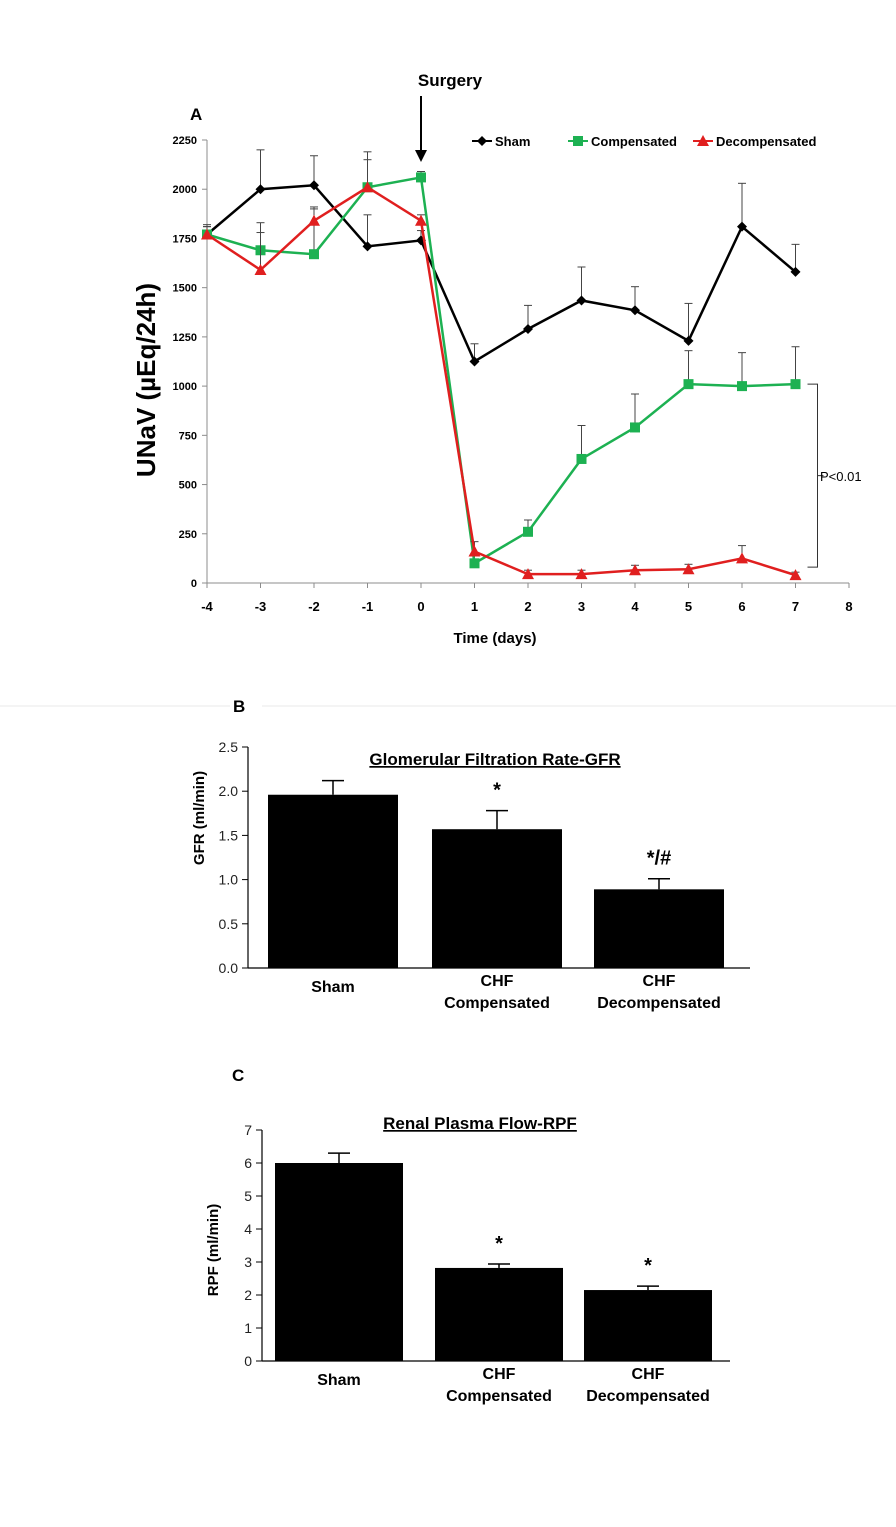 This screenshot has height=1527, width=896. Describe the element at coordinates (248, 1262) in the screenshot. I see `y-tick-label: 3` at that location.